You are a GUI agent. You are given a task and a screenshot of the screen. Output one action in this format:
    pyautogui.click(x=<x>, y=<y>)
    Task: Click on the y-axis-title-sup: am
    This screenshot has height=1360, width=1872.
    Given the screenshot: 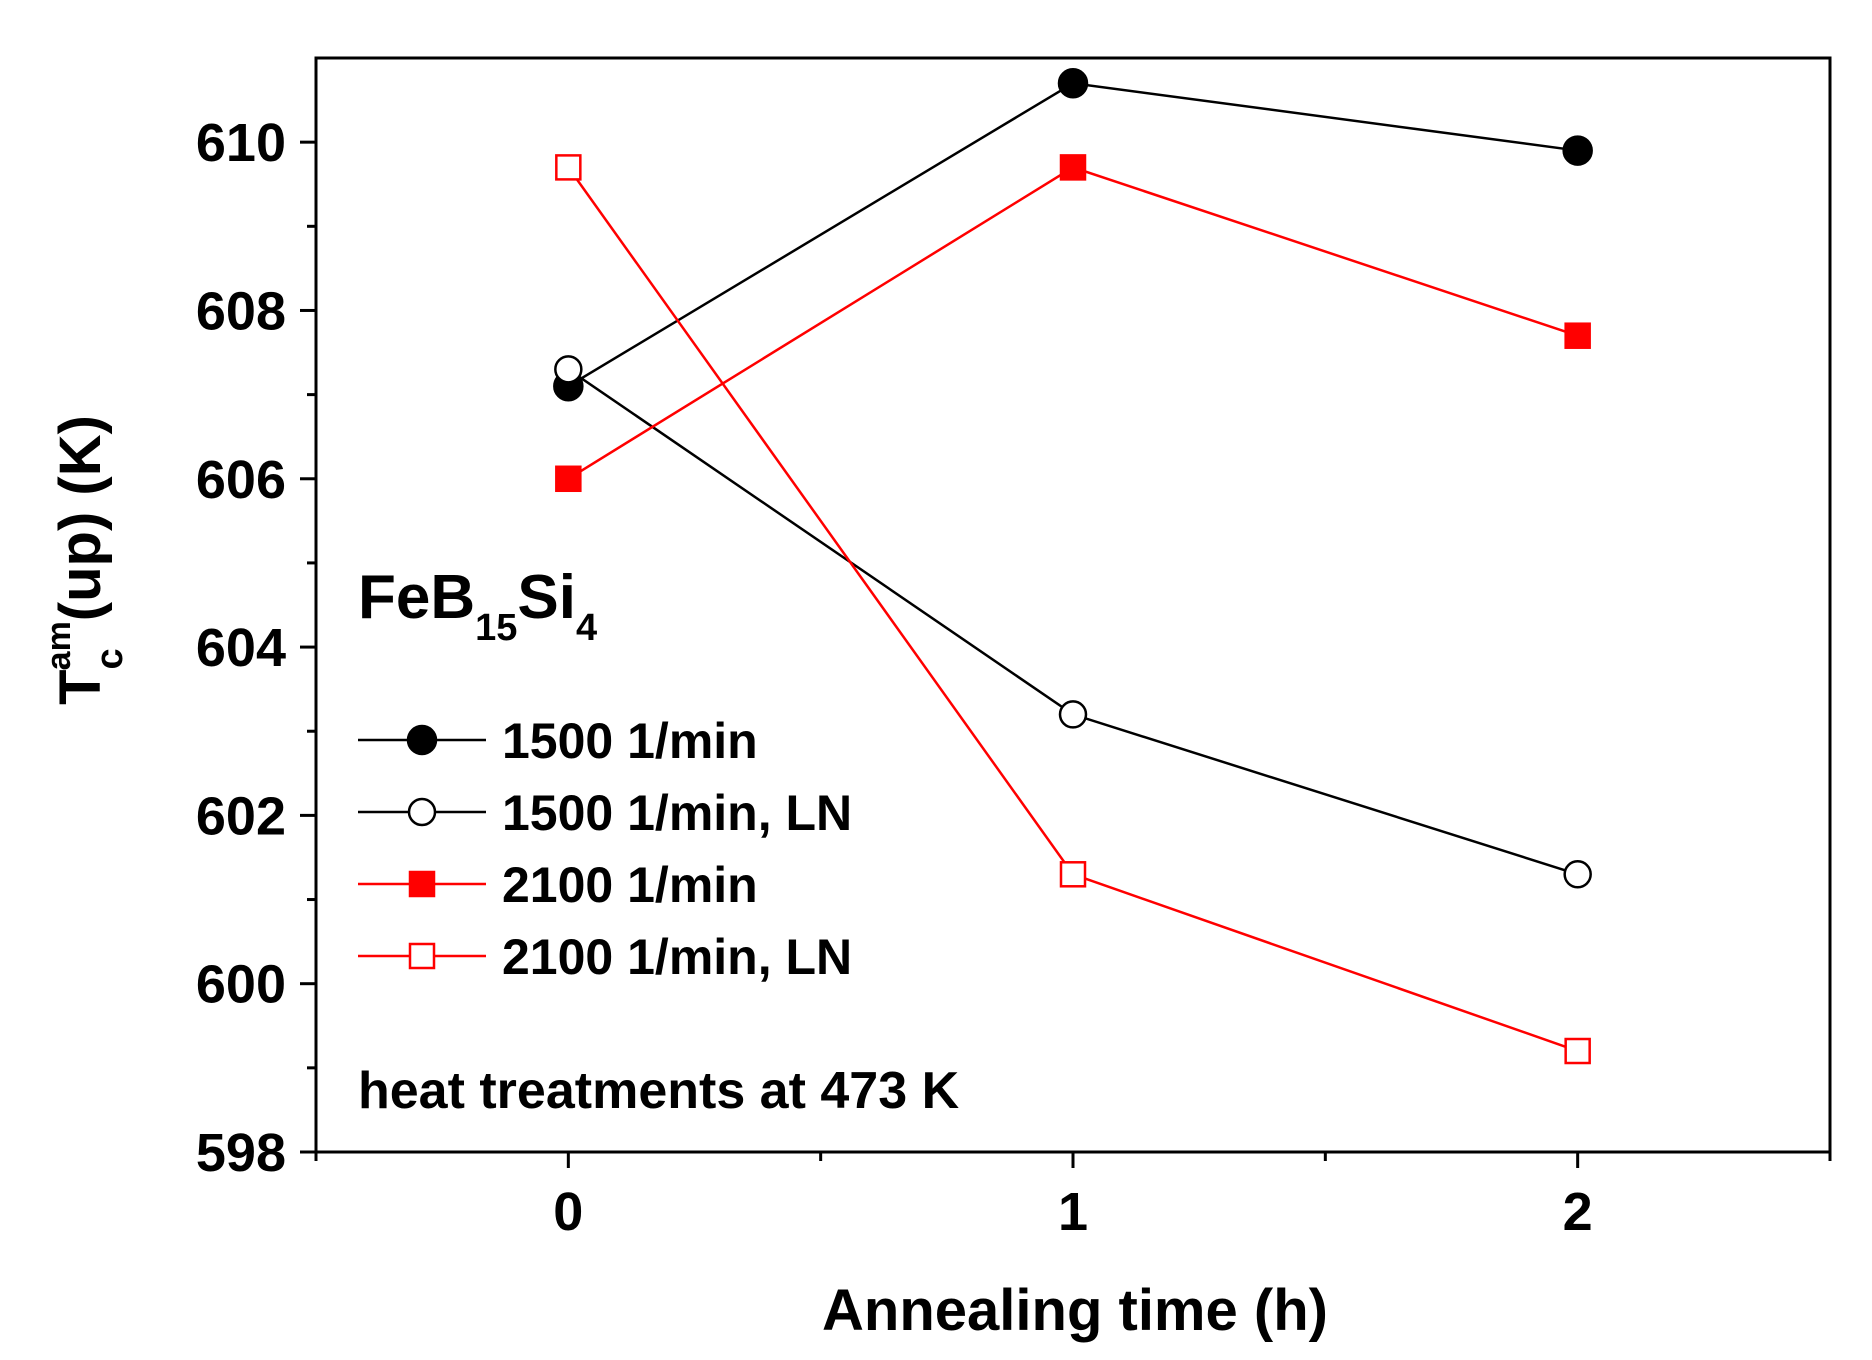 What is the action you would take?
    pyautogui.click(x=59, y=645)
    